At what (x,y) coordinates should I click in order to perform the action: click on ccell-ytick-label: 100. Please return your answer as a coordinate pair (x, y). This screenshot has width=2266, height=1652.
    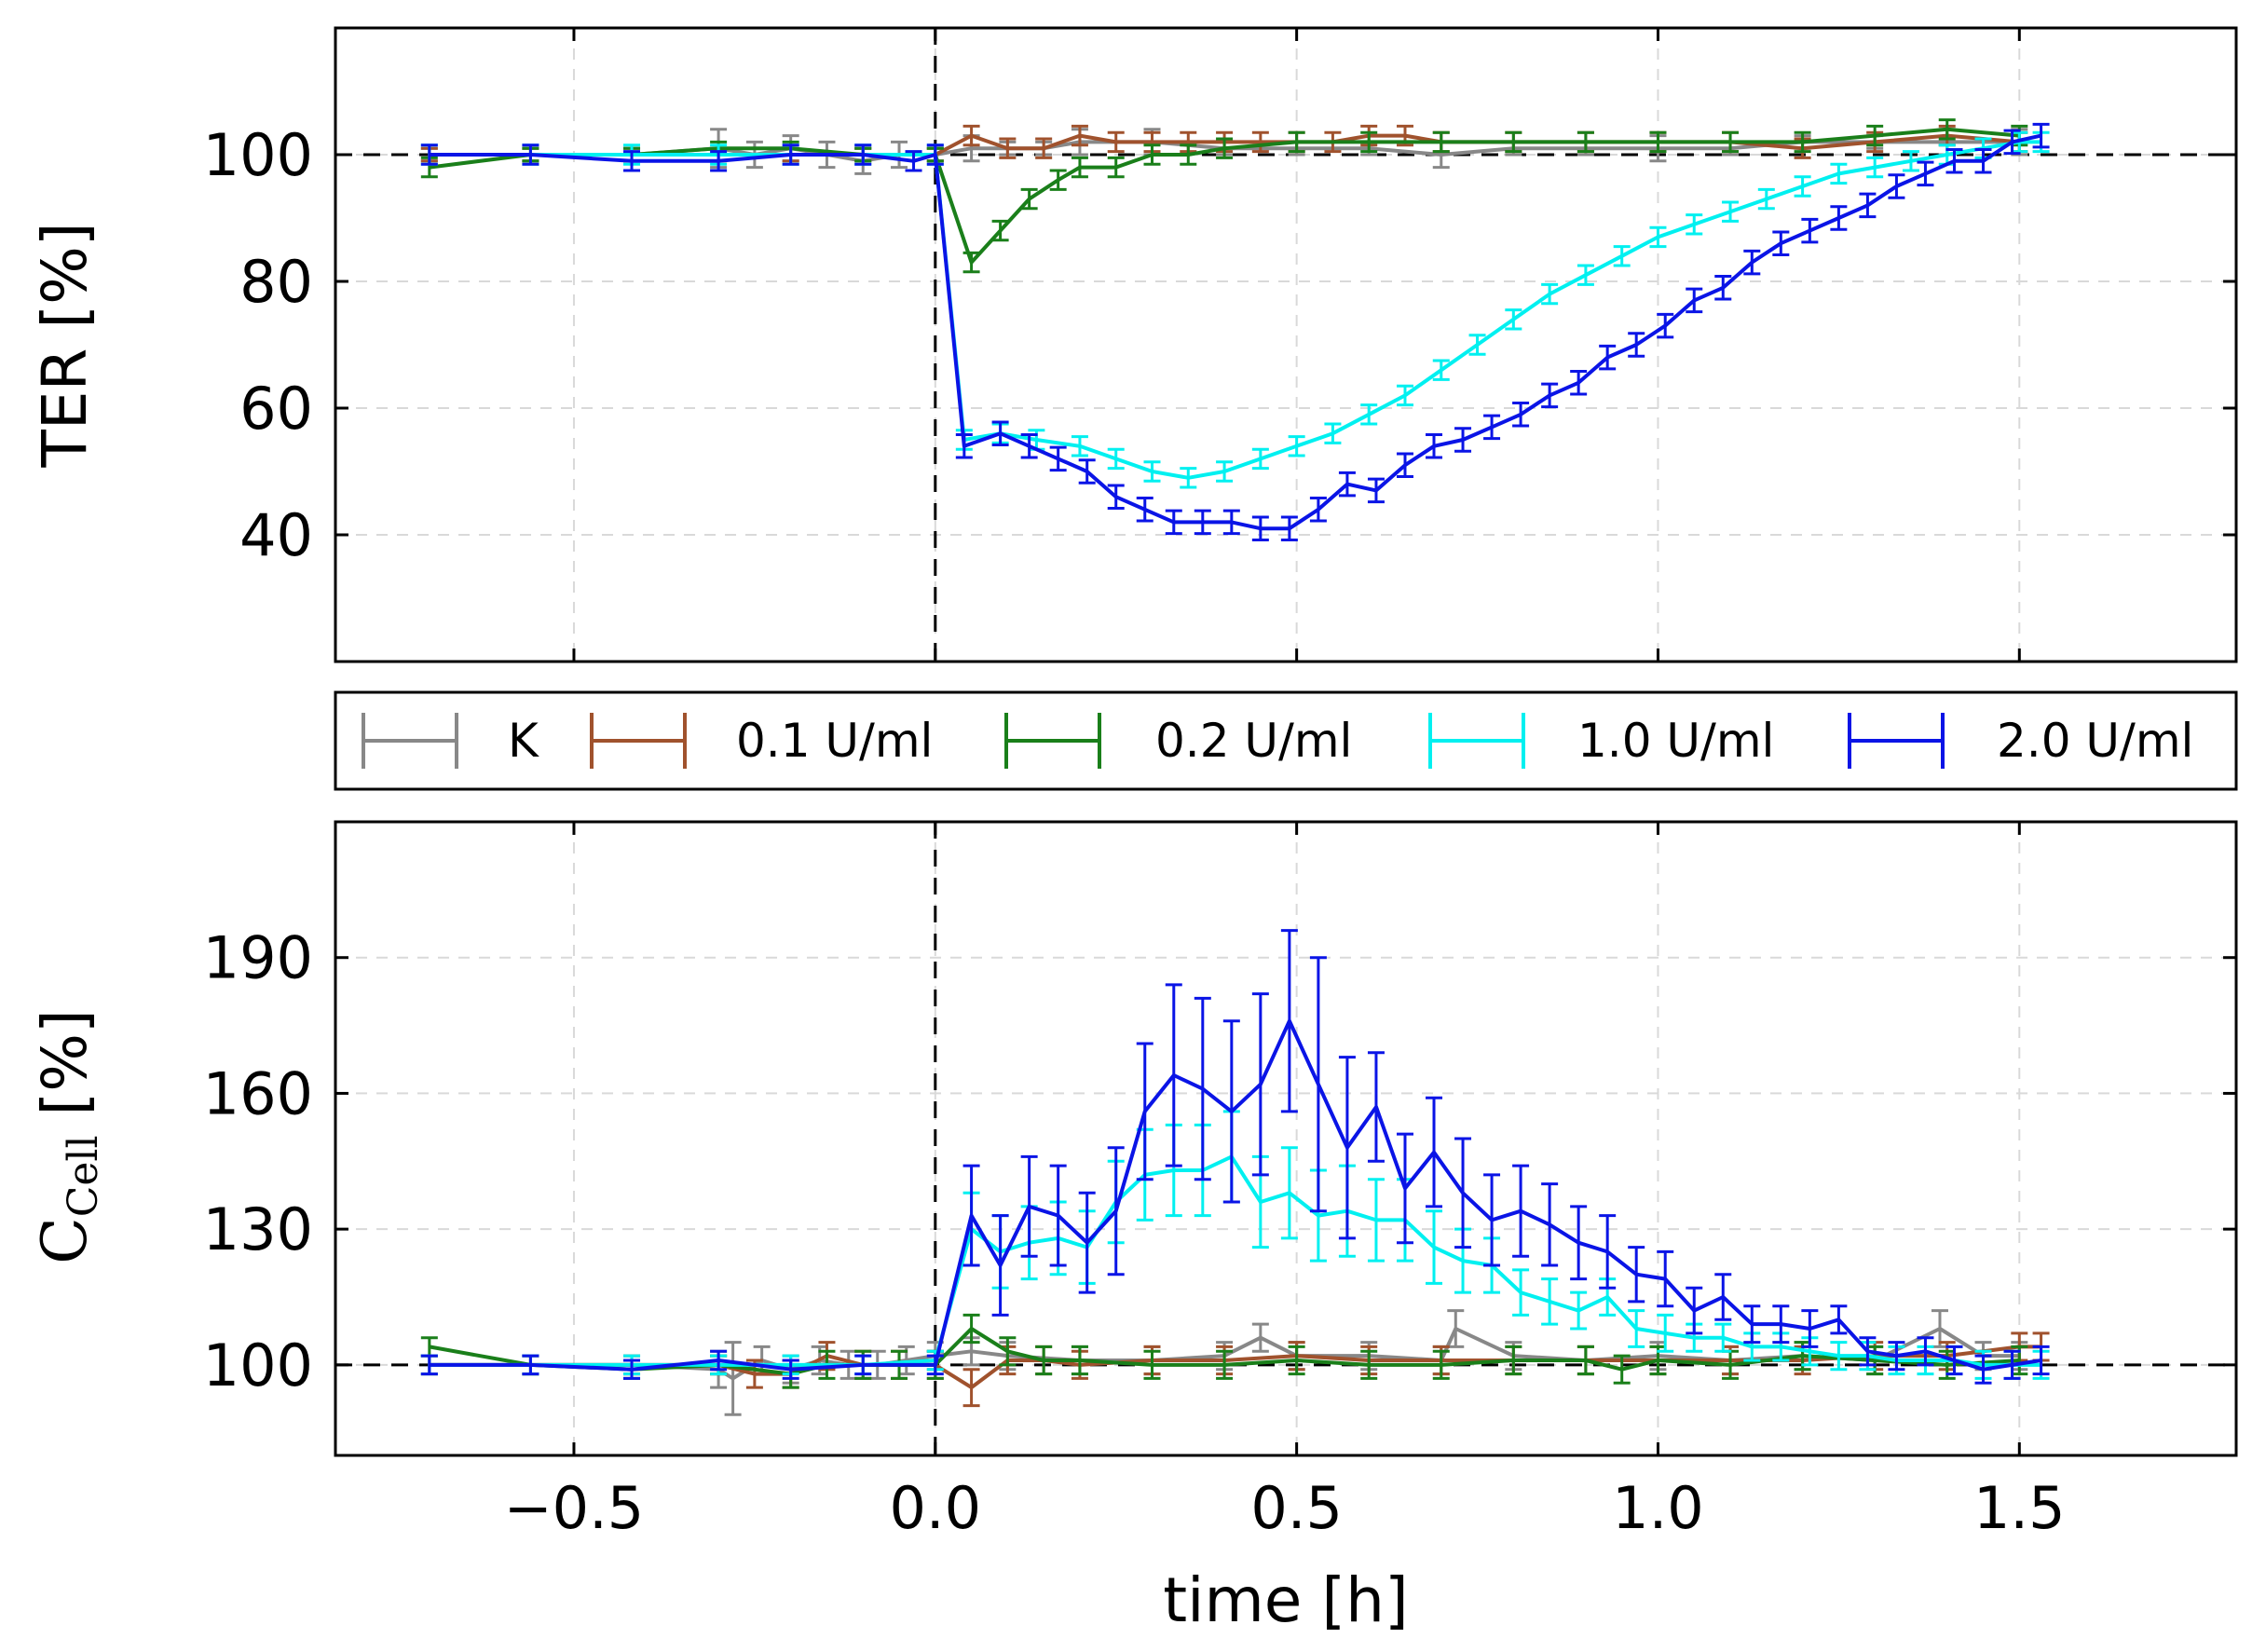
    Looking at the image, I should click on (258, 1365).